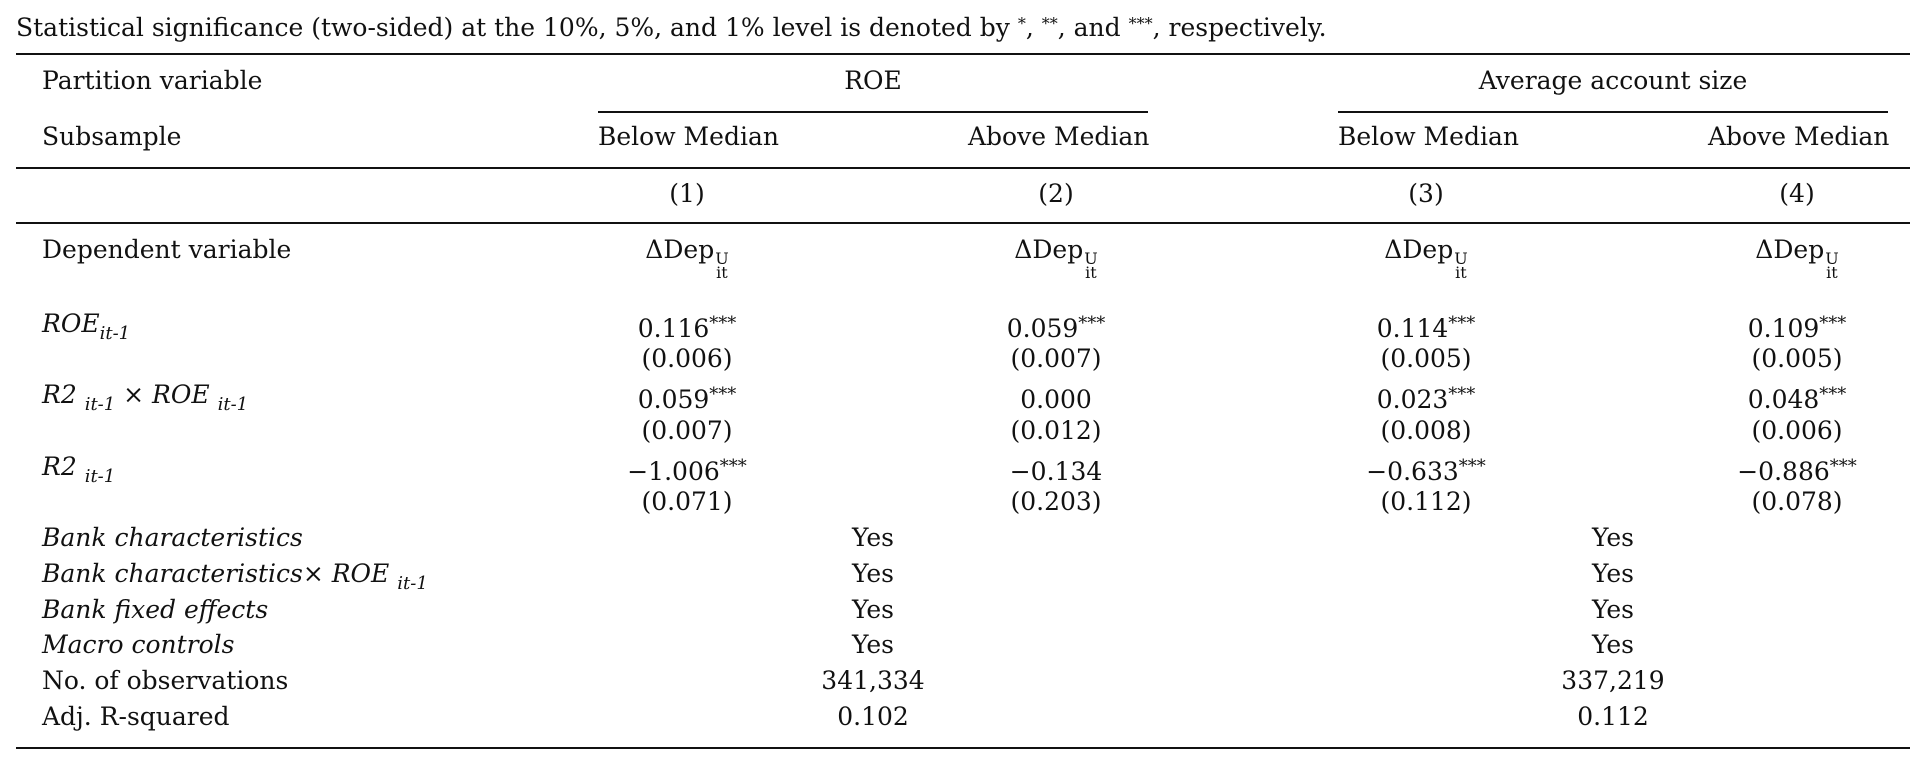  What do you see at coordinates (1613, 609) in the screenshot?
I see `control-g2-bank-fixed-effects: Yes` at bounding box center [1613, 609].